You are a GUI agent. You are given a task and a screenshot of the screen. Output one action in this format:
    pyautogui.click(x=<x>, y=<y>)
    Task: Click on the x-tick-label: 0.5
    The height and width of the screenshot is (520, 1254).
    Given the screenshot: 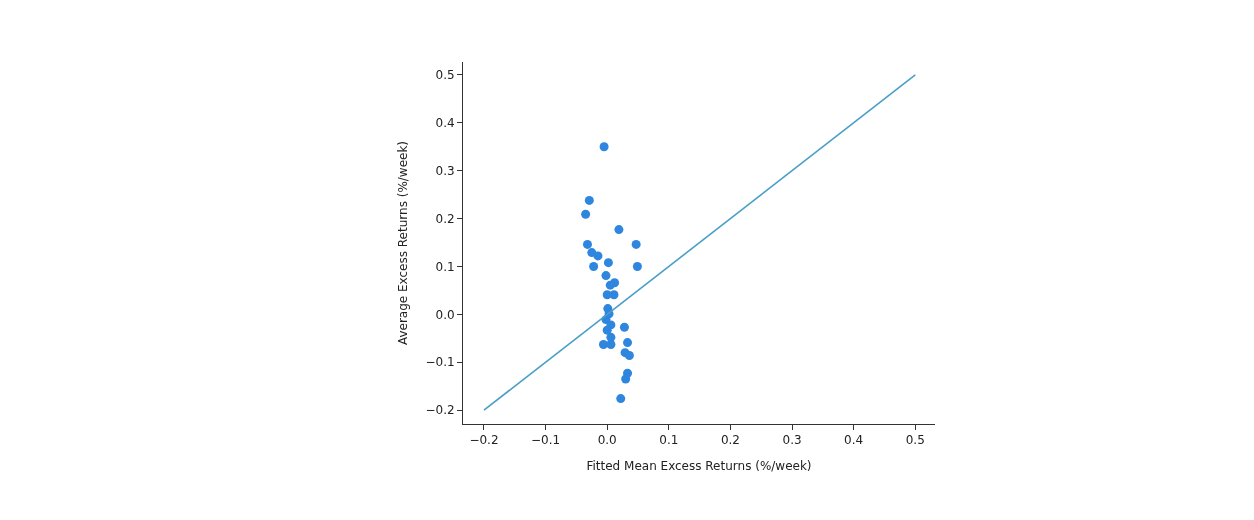 What is the action you would take?
    pyautogui.click(x=915, y=440)
    